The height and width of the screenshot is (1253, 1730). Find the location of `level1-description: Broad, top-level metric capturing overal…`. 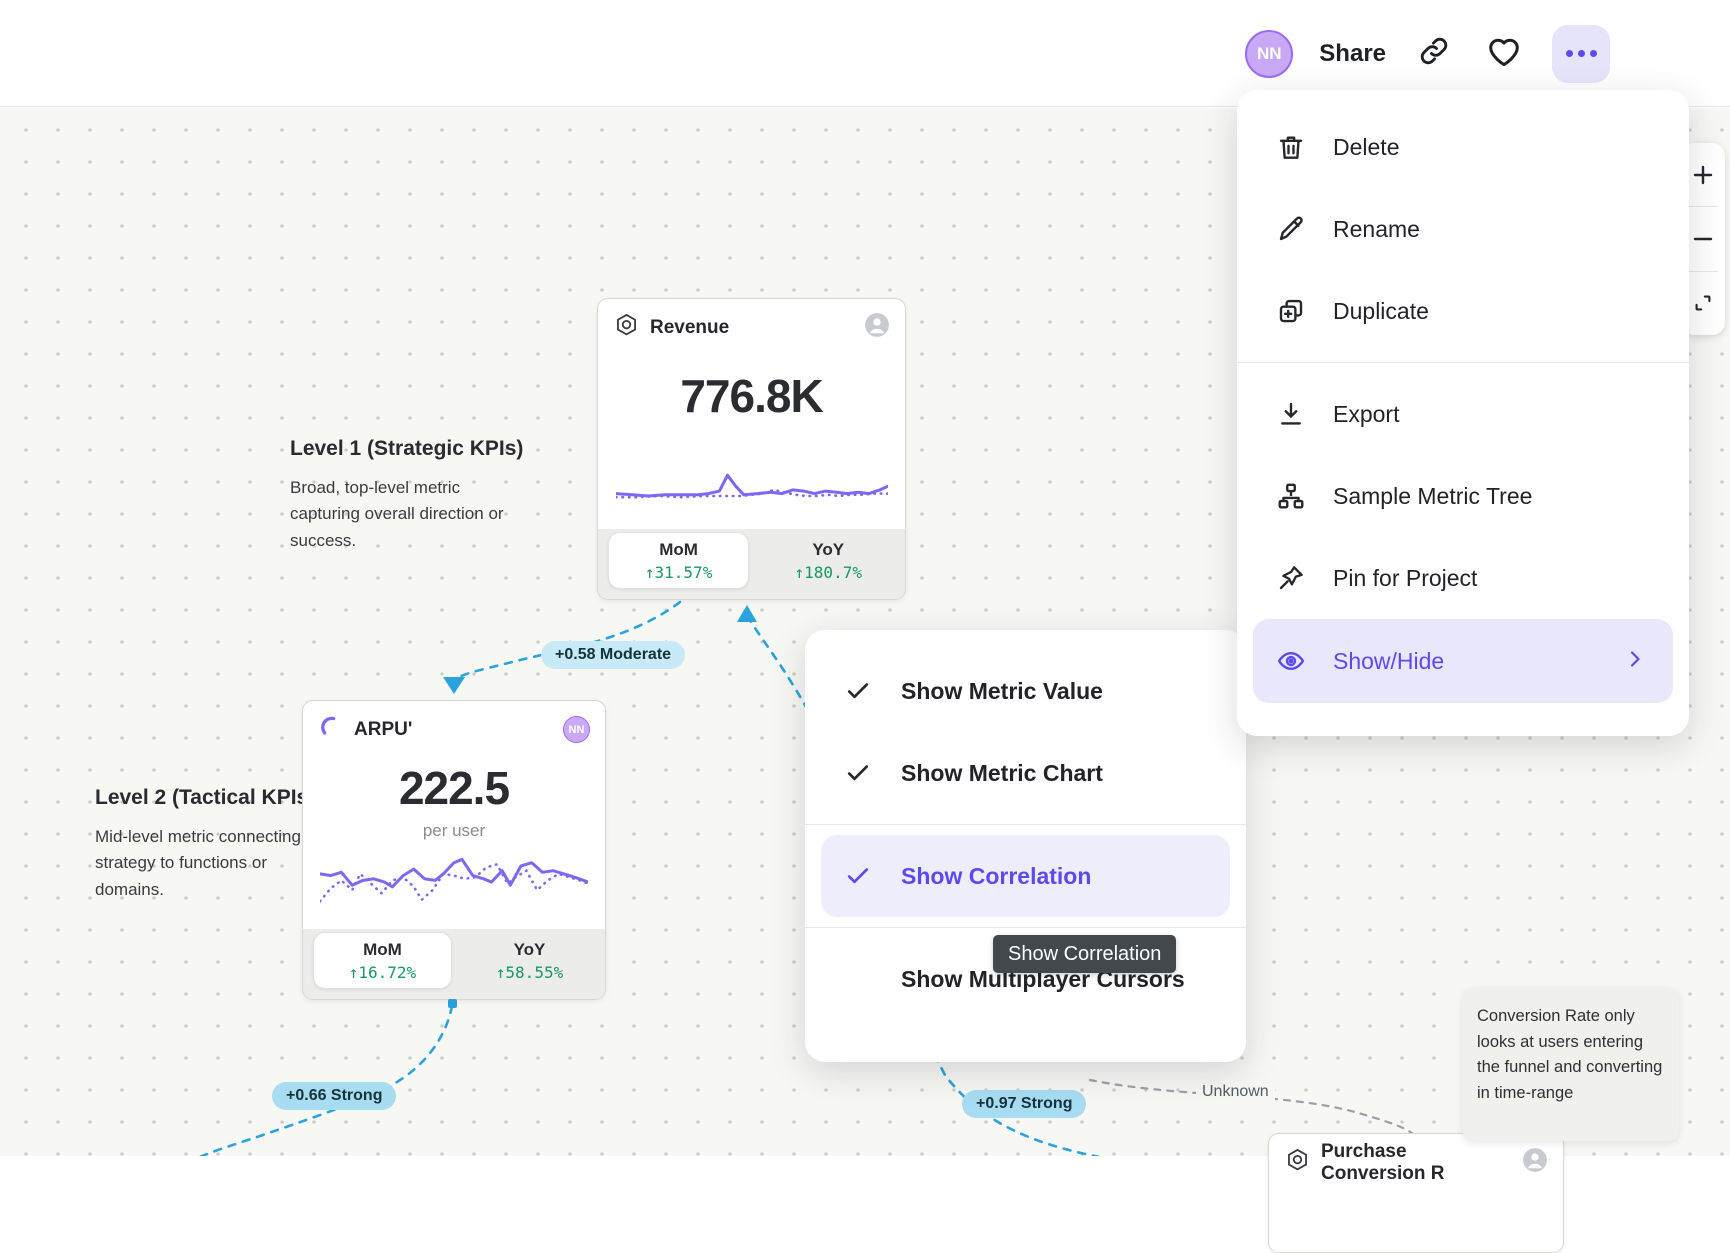

level1-description: Broad, top-level metric capturing overal… is located at coordinates (397, 514).